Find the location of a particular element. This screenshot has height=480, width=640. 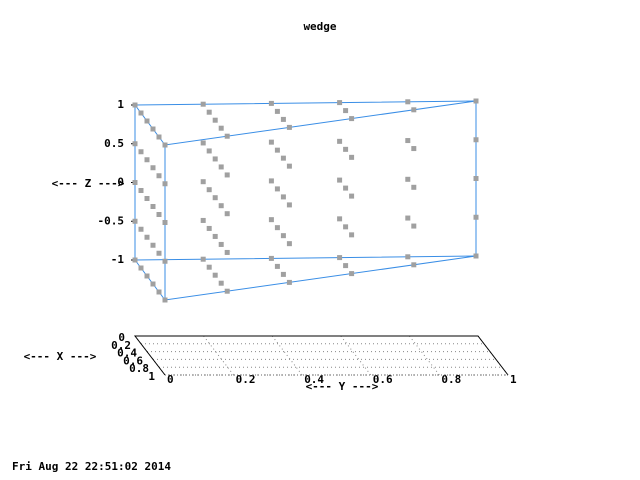

chart-title: wedge is located at coordinates (319, 26).